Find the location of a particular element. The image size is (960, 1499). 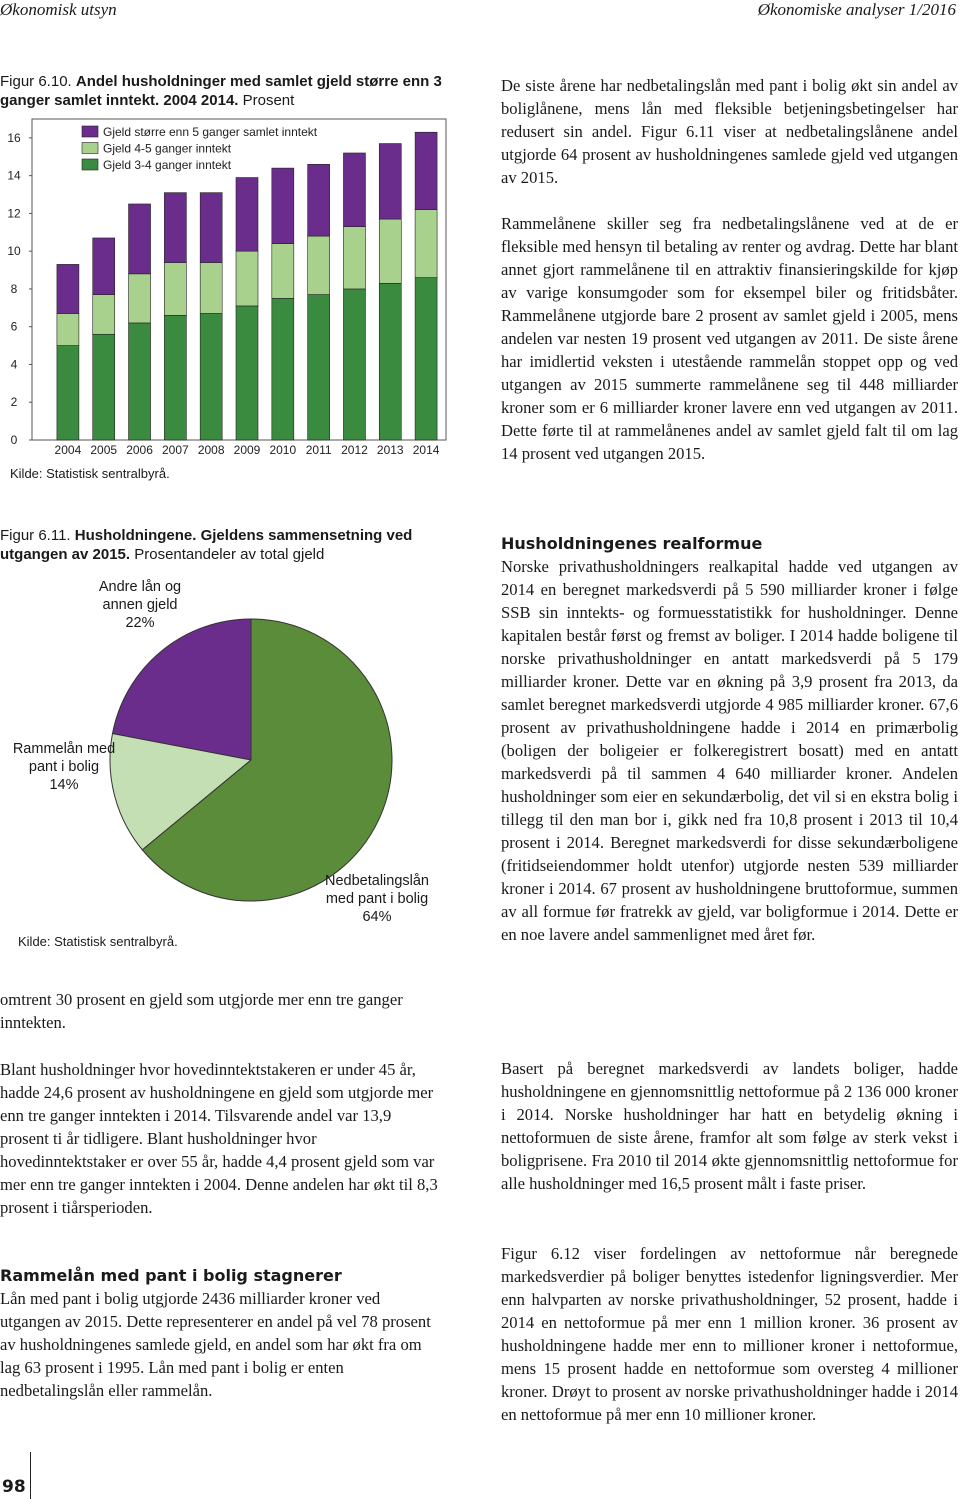

pie-label: Rammelån med pant i bolig 14% is located at coordinates (64, 767).